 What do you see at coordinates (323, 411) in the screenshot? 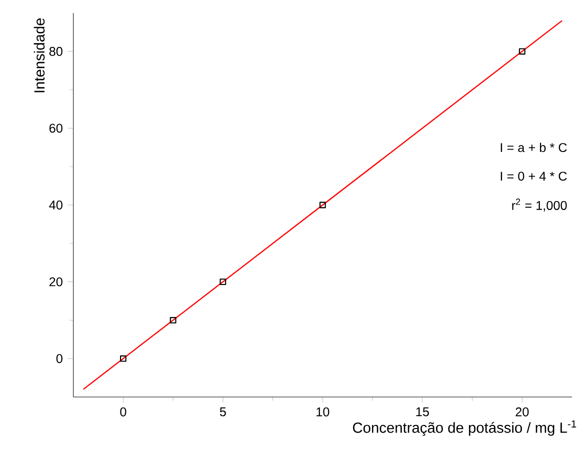
I see `x-tick-label: 10` at bounding box center [323, 411].